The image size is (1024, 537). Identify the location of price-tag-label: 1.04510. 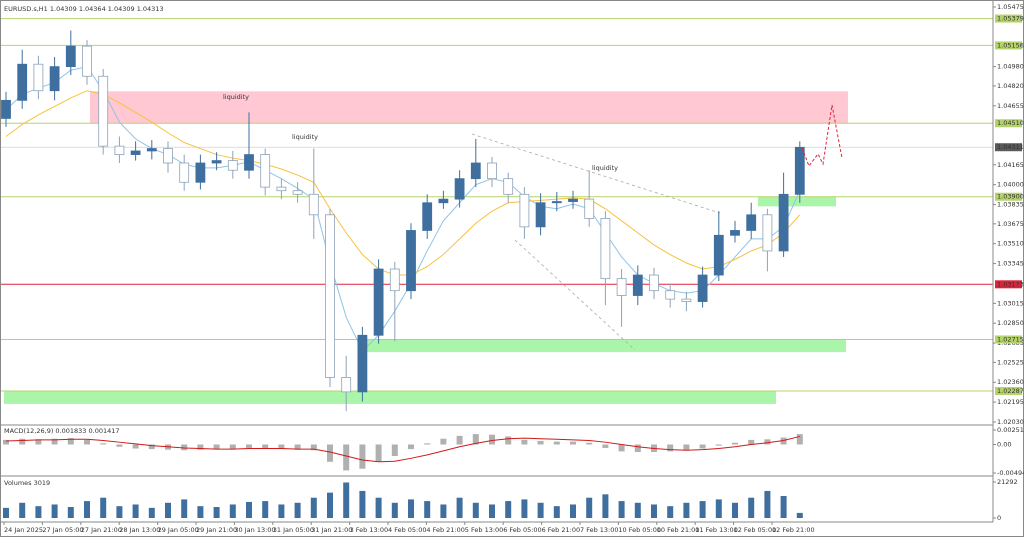
(1010, 123).